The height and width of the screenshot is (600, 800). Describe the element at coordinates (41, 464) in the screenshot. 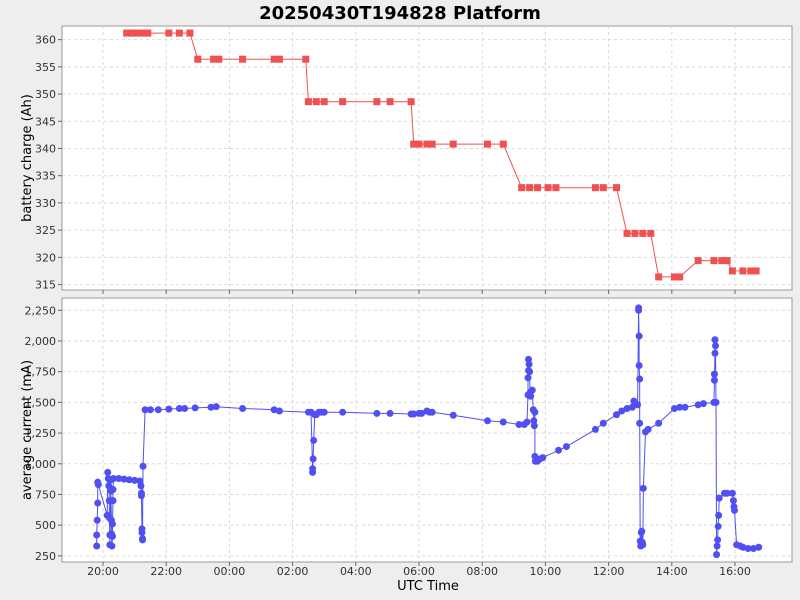

I see `y-tick-label: 1,000` at that location.